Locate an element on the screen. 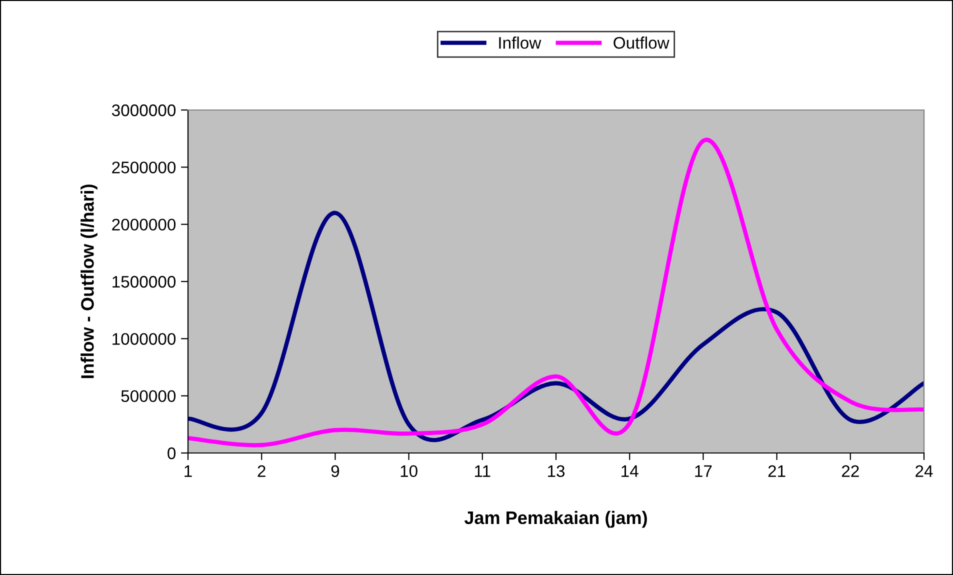 The height and width of the screenshot is (575, 953). y-tick-label: 500000 is located at coordinates (148, 396).